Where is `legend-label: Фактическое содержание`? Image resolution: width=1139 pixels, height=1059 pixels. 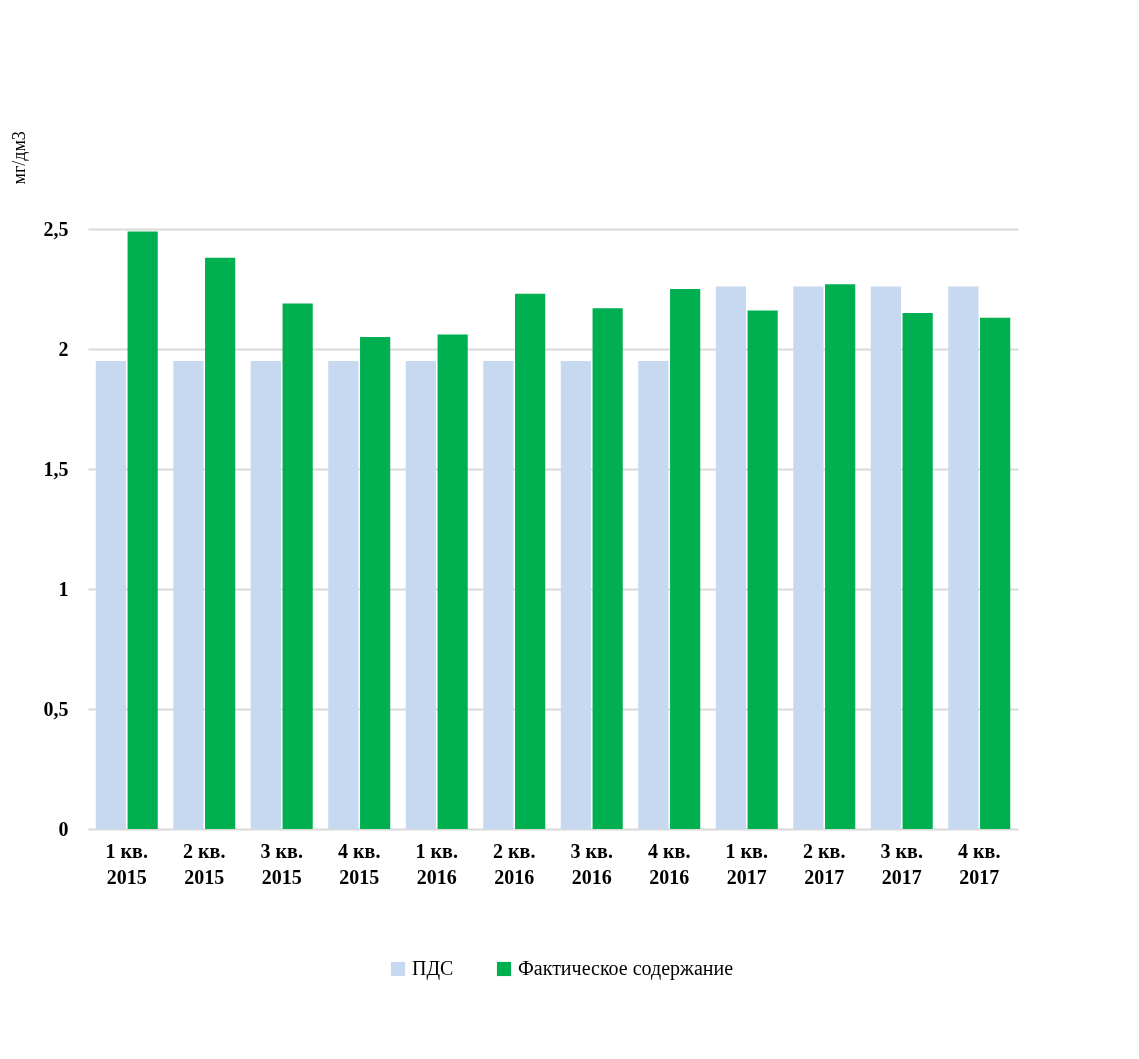 legend-label: Фактическое содержание is located at coordinates (626, 968).